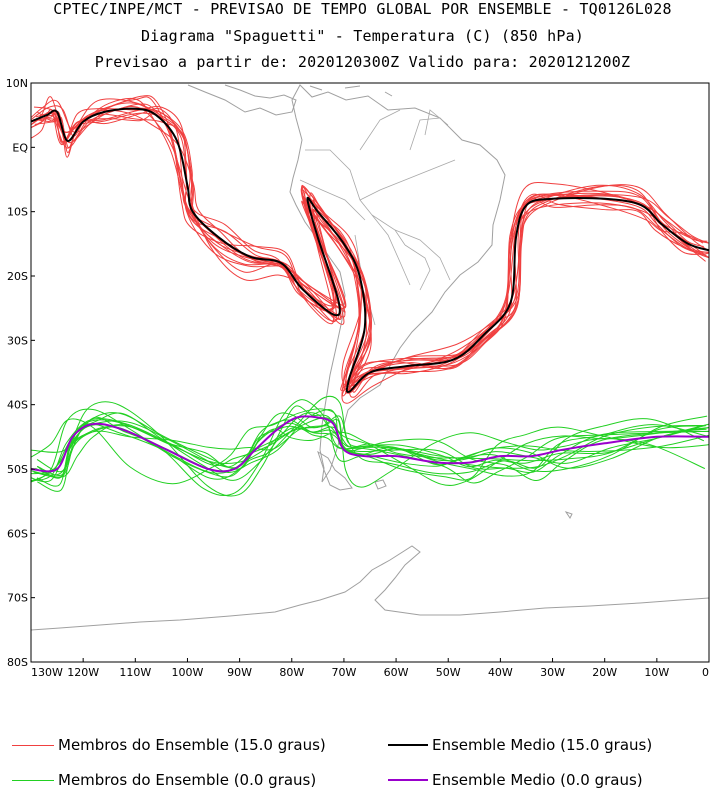 The height and width of the screenshot is (792, 725). Describe the element at coordinates (542, 745) in the screenshot. I see `legend-label-mean-15: Ensemble Medio (15.0 graus)` at that location.